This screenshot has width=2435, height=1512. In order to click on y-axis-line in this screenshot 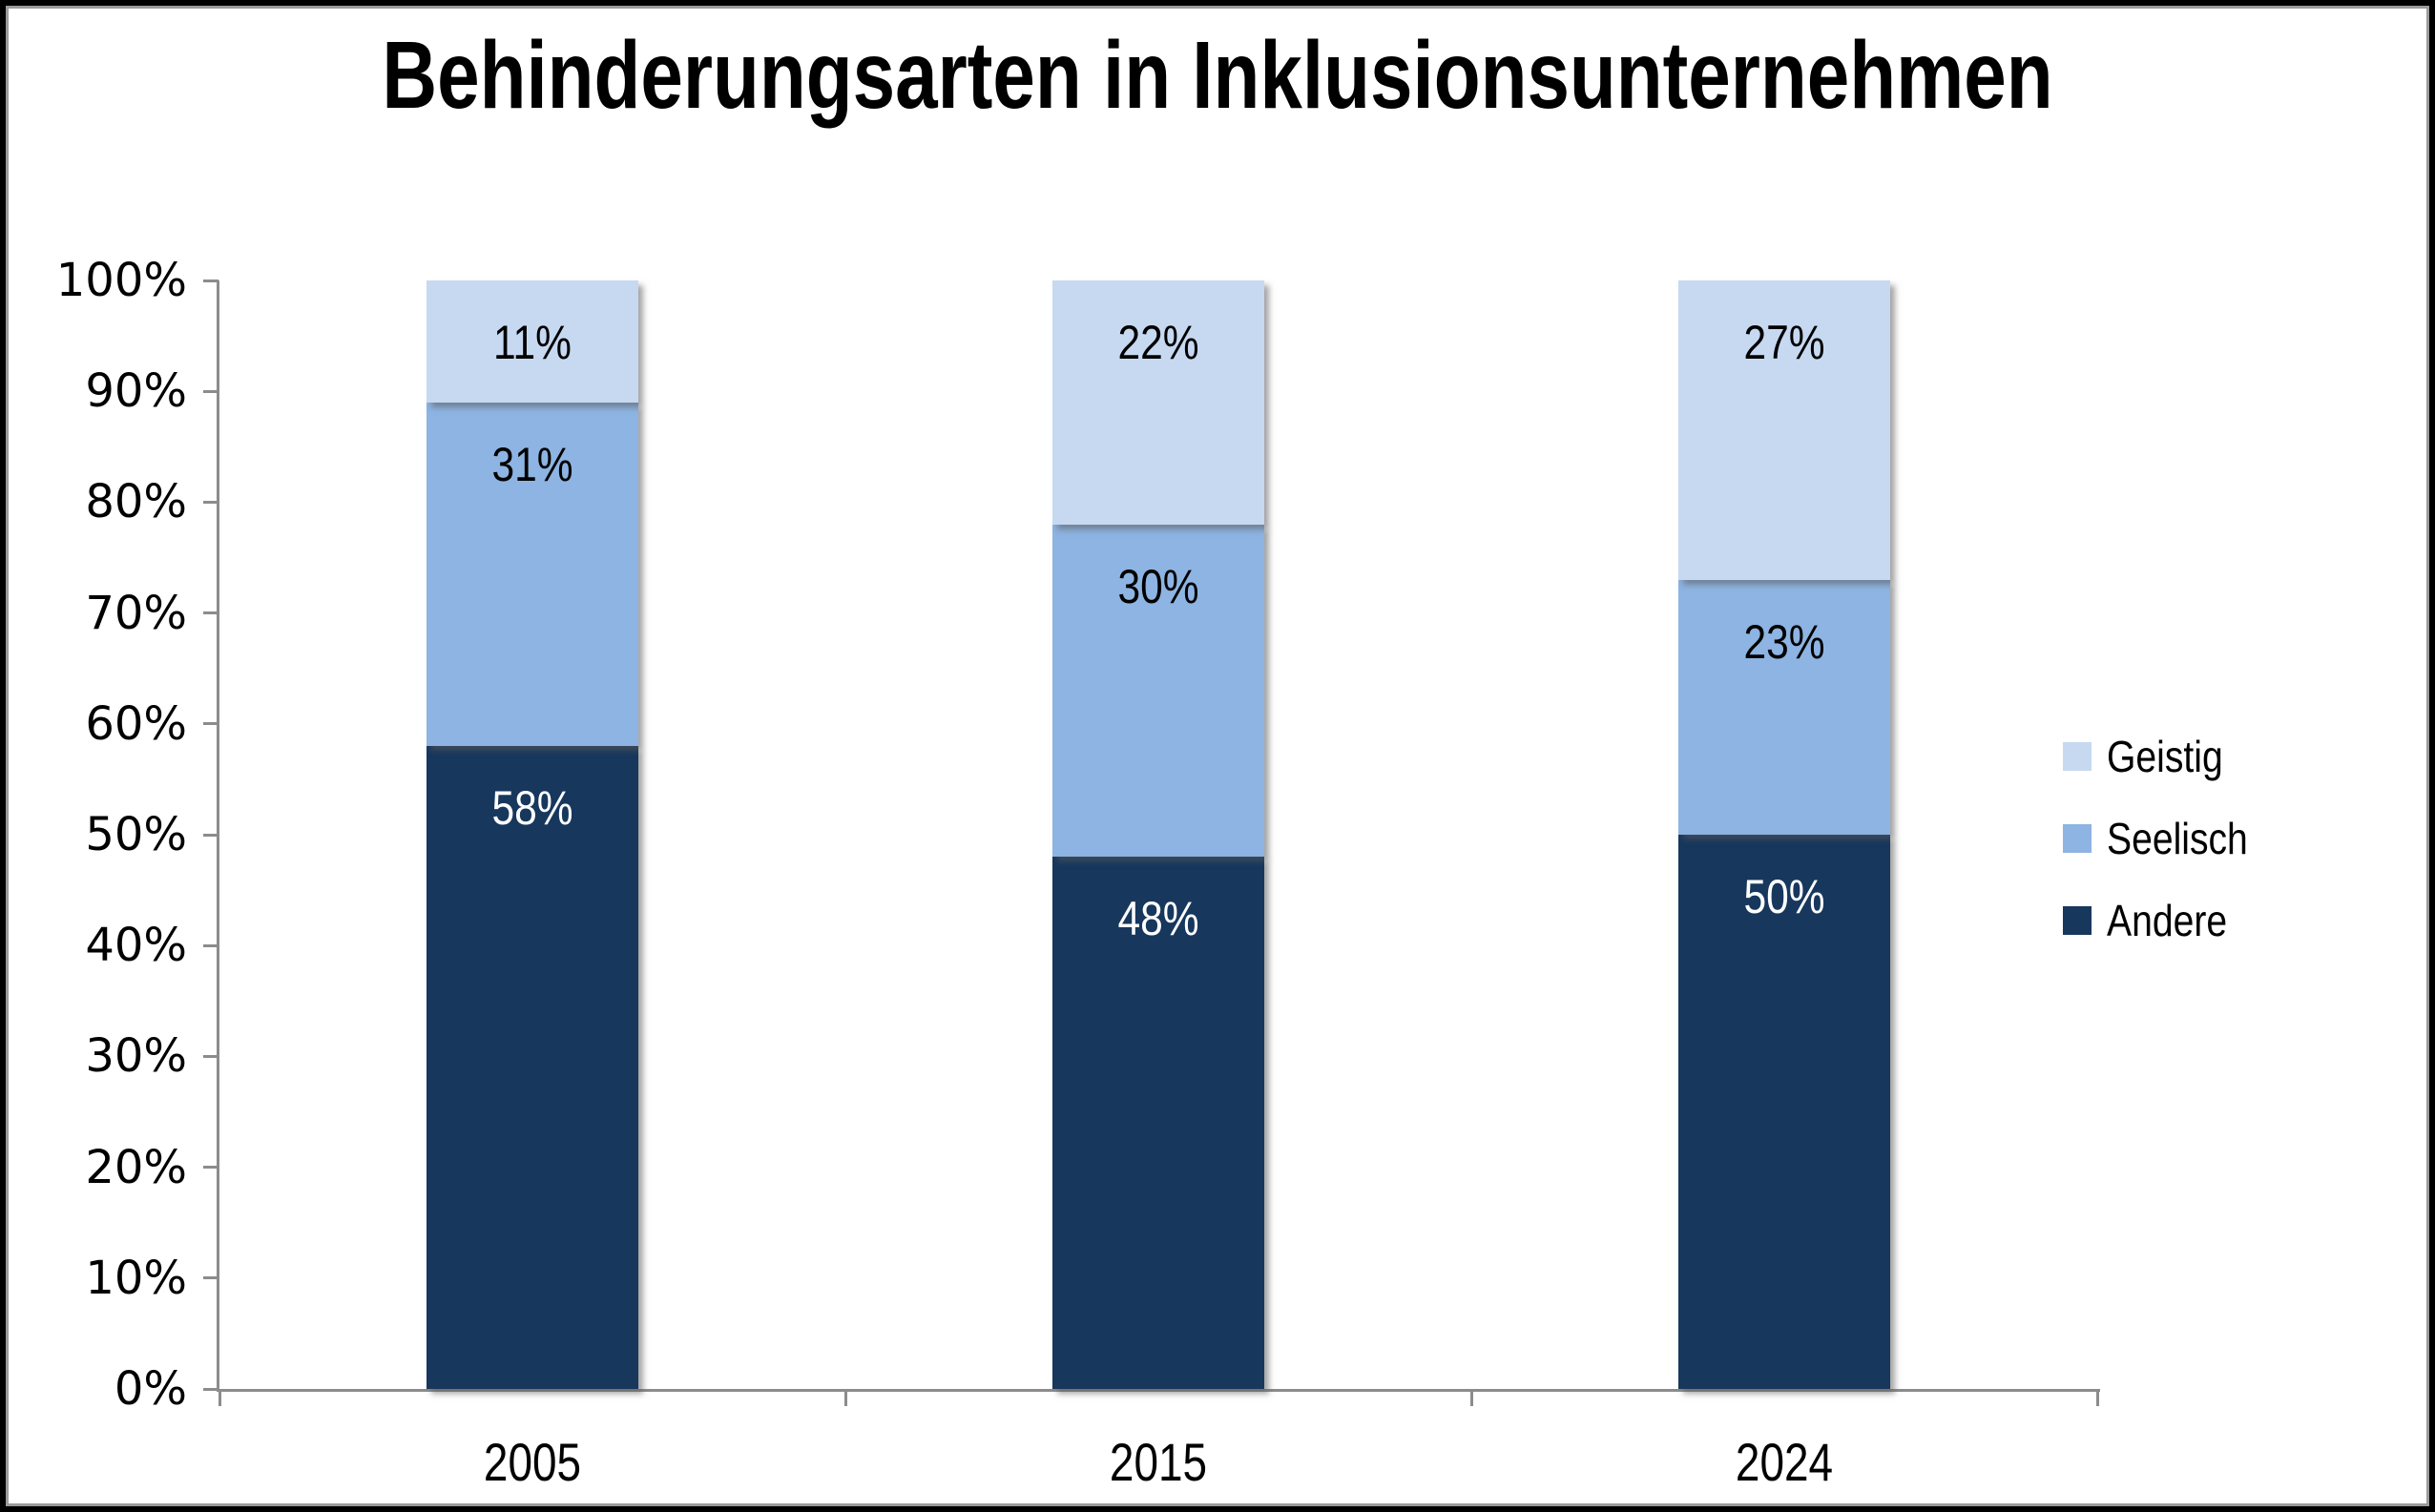, I will do `click(218, 836)`.